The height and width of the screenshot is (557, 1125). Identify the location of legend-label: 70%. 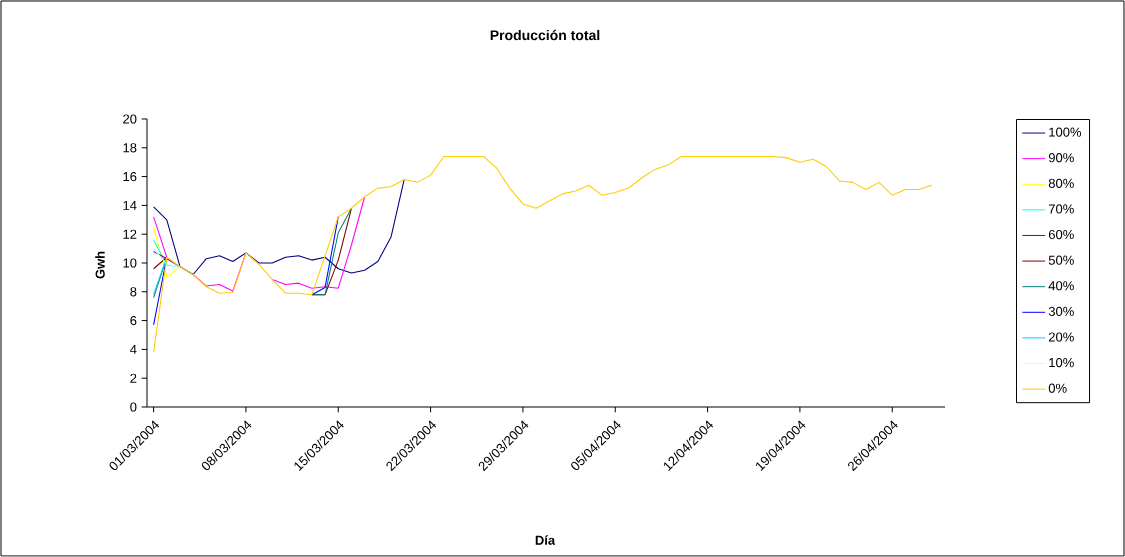
(1061, 209).